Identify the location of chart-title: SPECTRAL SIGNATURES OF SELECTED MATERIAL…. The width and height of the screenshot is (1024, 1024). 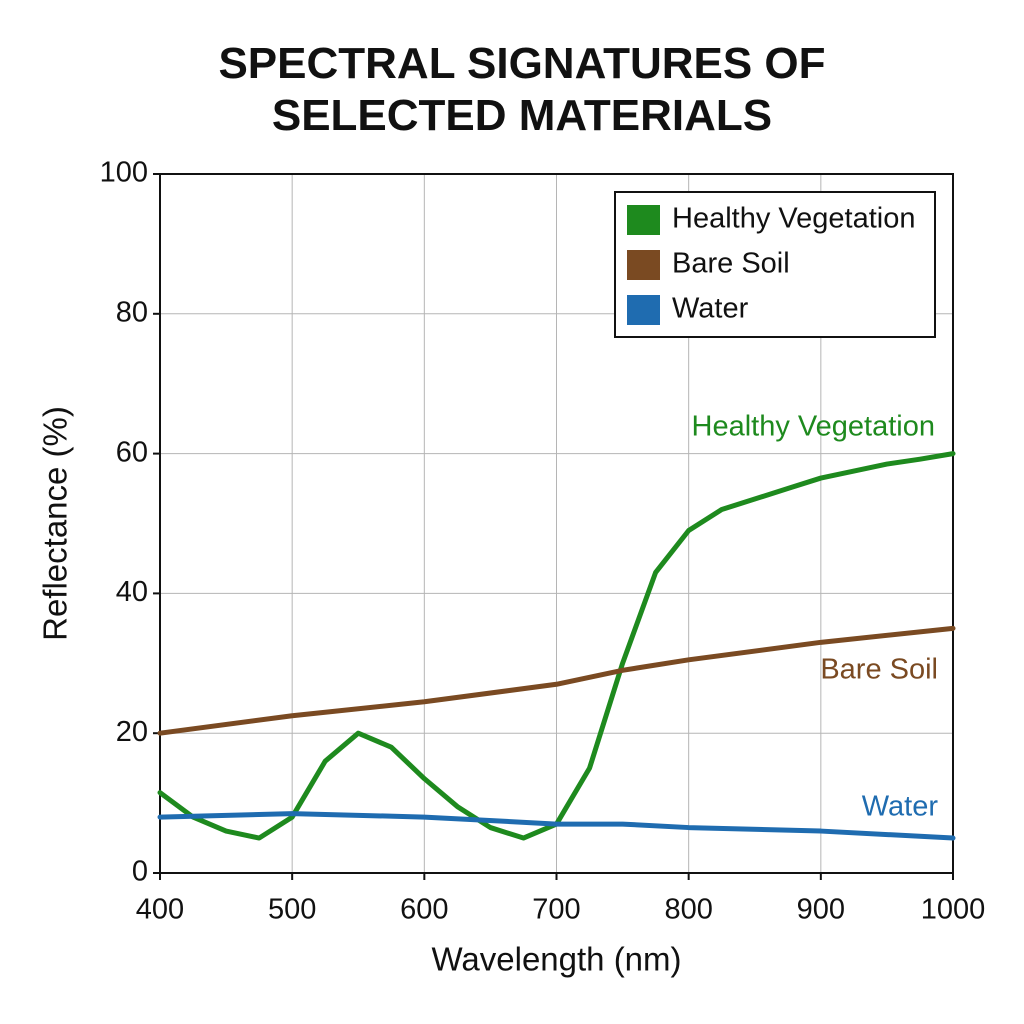
(522, 89).